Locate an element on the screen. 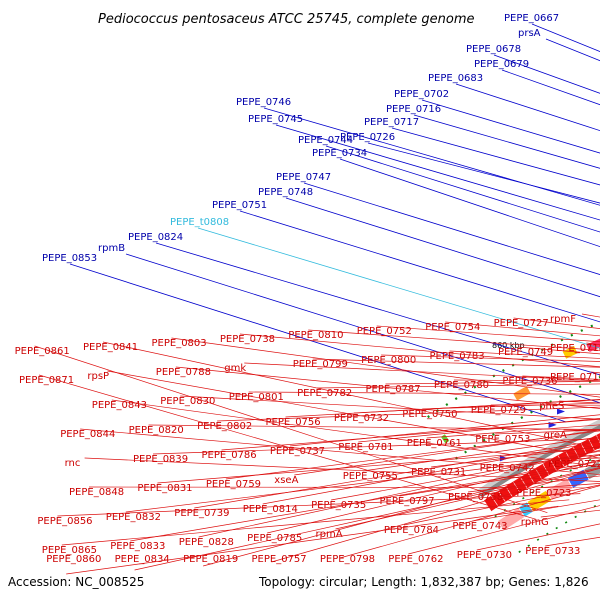 This screenshot has width=600, height=600. gene-label: PEPE_0757 is located at coordinates (279, 559).